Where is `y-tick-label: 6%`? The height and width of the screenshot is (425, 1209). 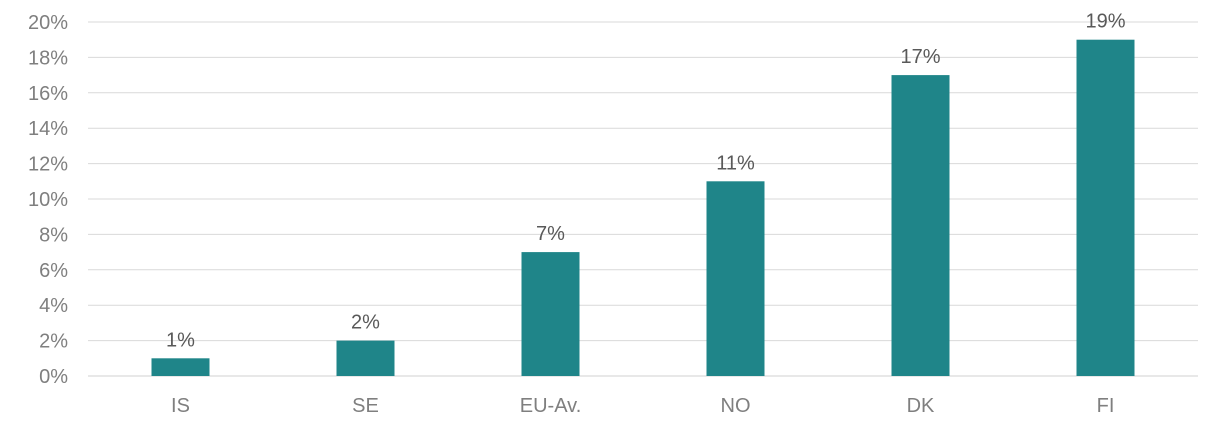
y-tick-label: 6% is located at coordinates (53, 271).